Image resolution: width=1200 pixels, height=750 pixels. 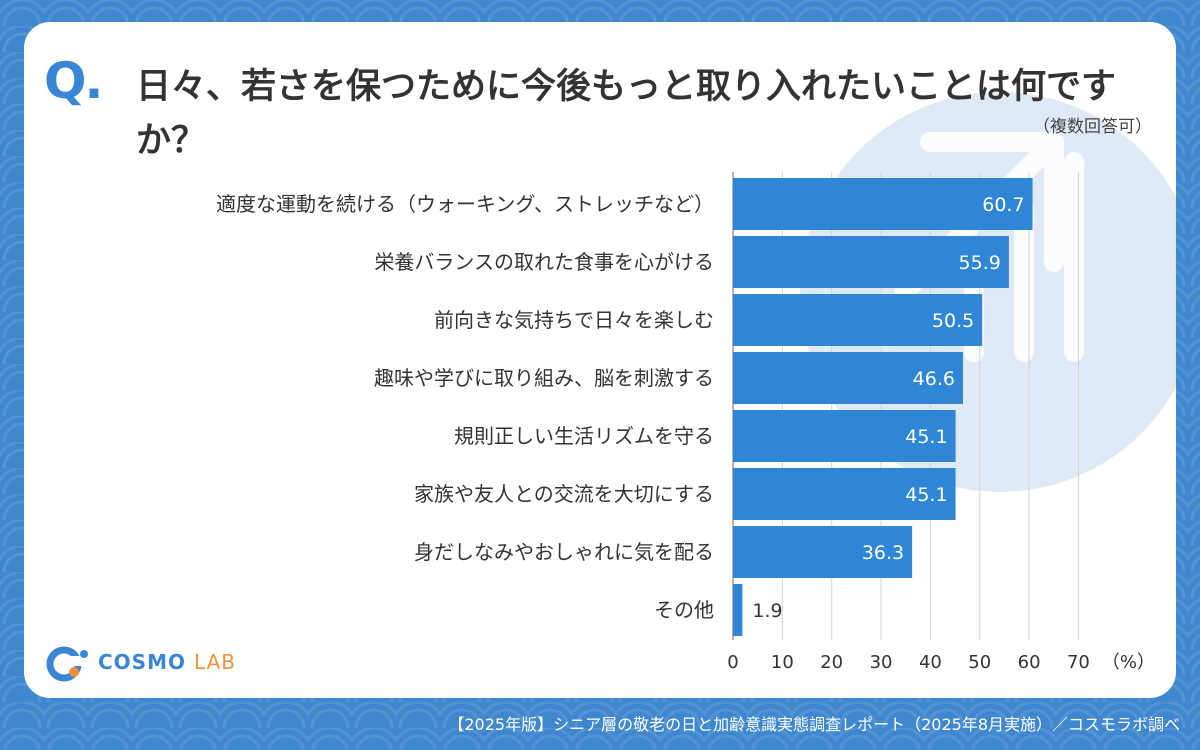 What do you see at coordinates (767, 611) in the screenshot?
I see `data-label: 1.9` at bounding box center [767, 611].